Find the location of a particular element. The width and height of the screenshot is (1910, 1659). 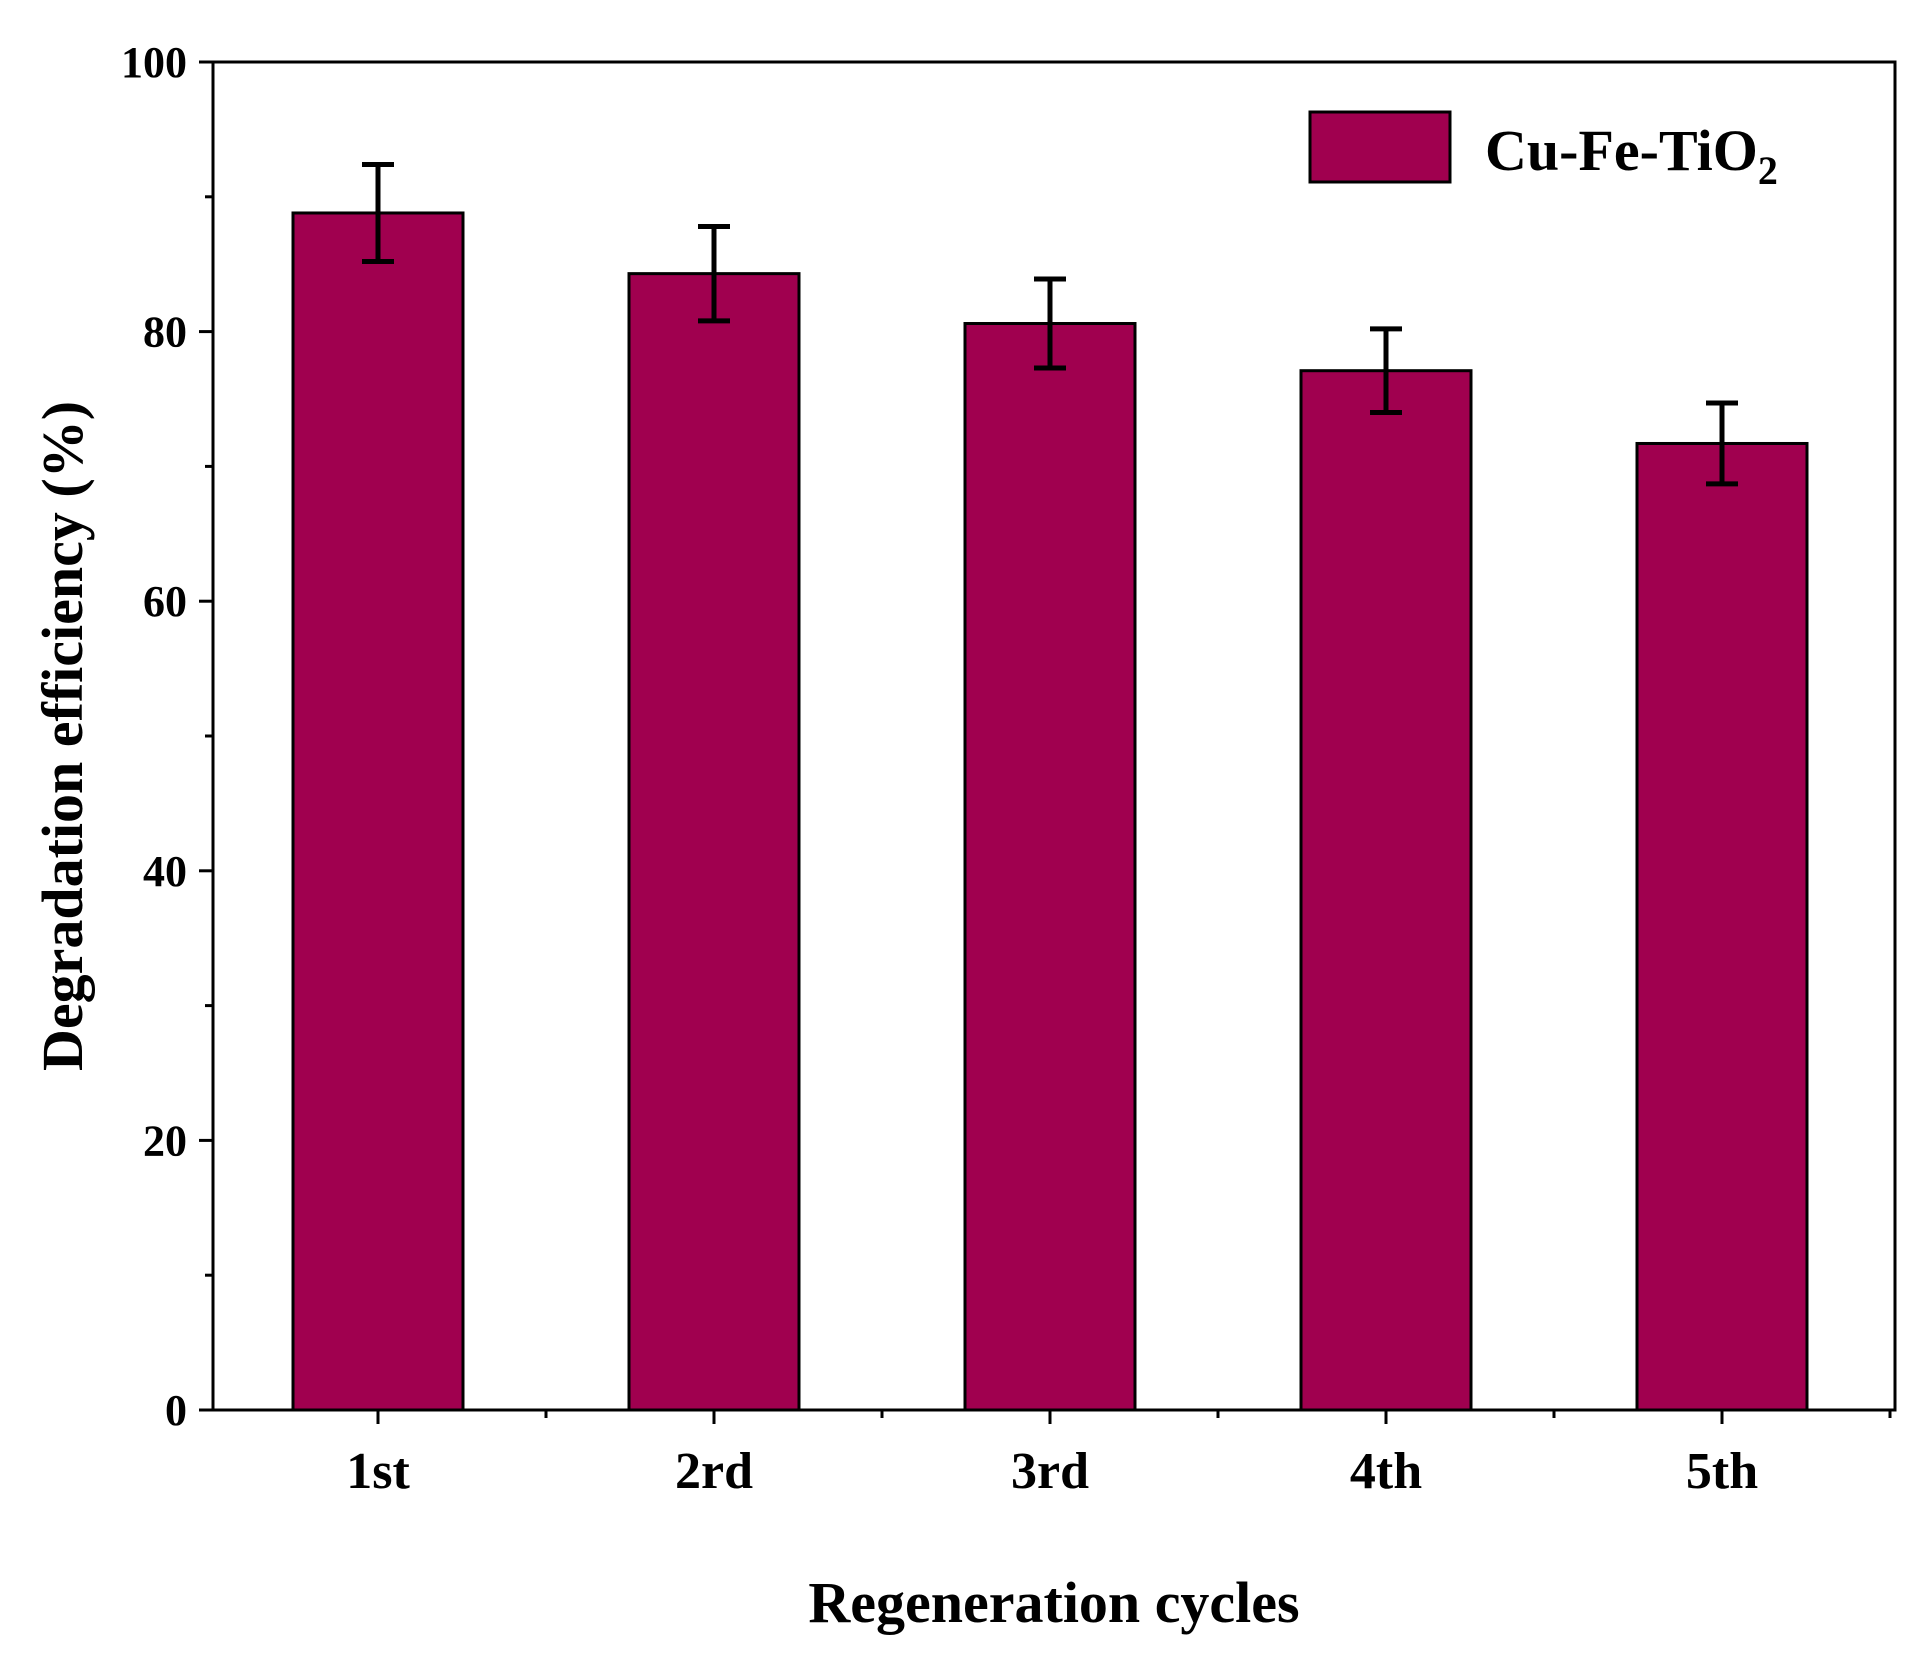

bar-3rd is located at coordinates (1050, 867).